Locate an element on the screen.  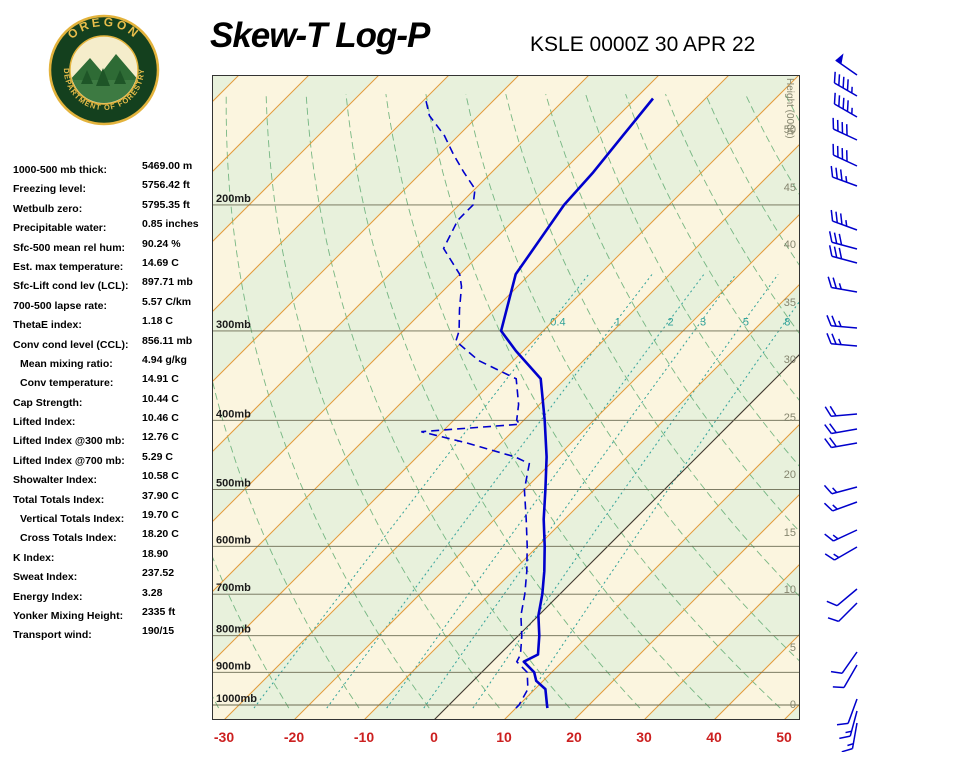
index-row: Freezing level: 5756.42 ft is located at coordinates (113, 188).